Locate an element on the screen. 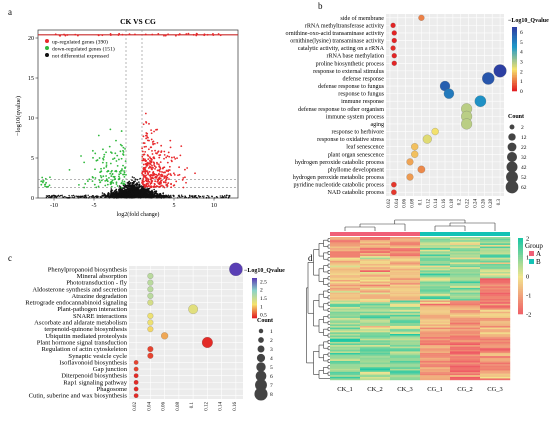 The image size is (550, 423). go-xtick-label: 0.26 is located at coordinates (483, 203).